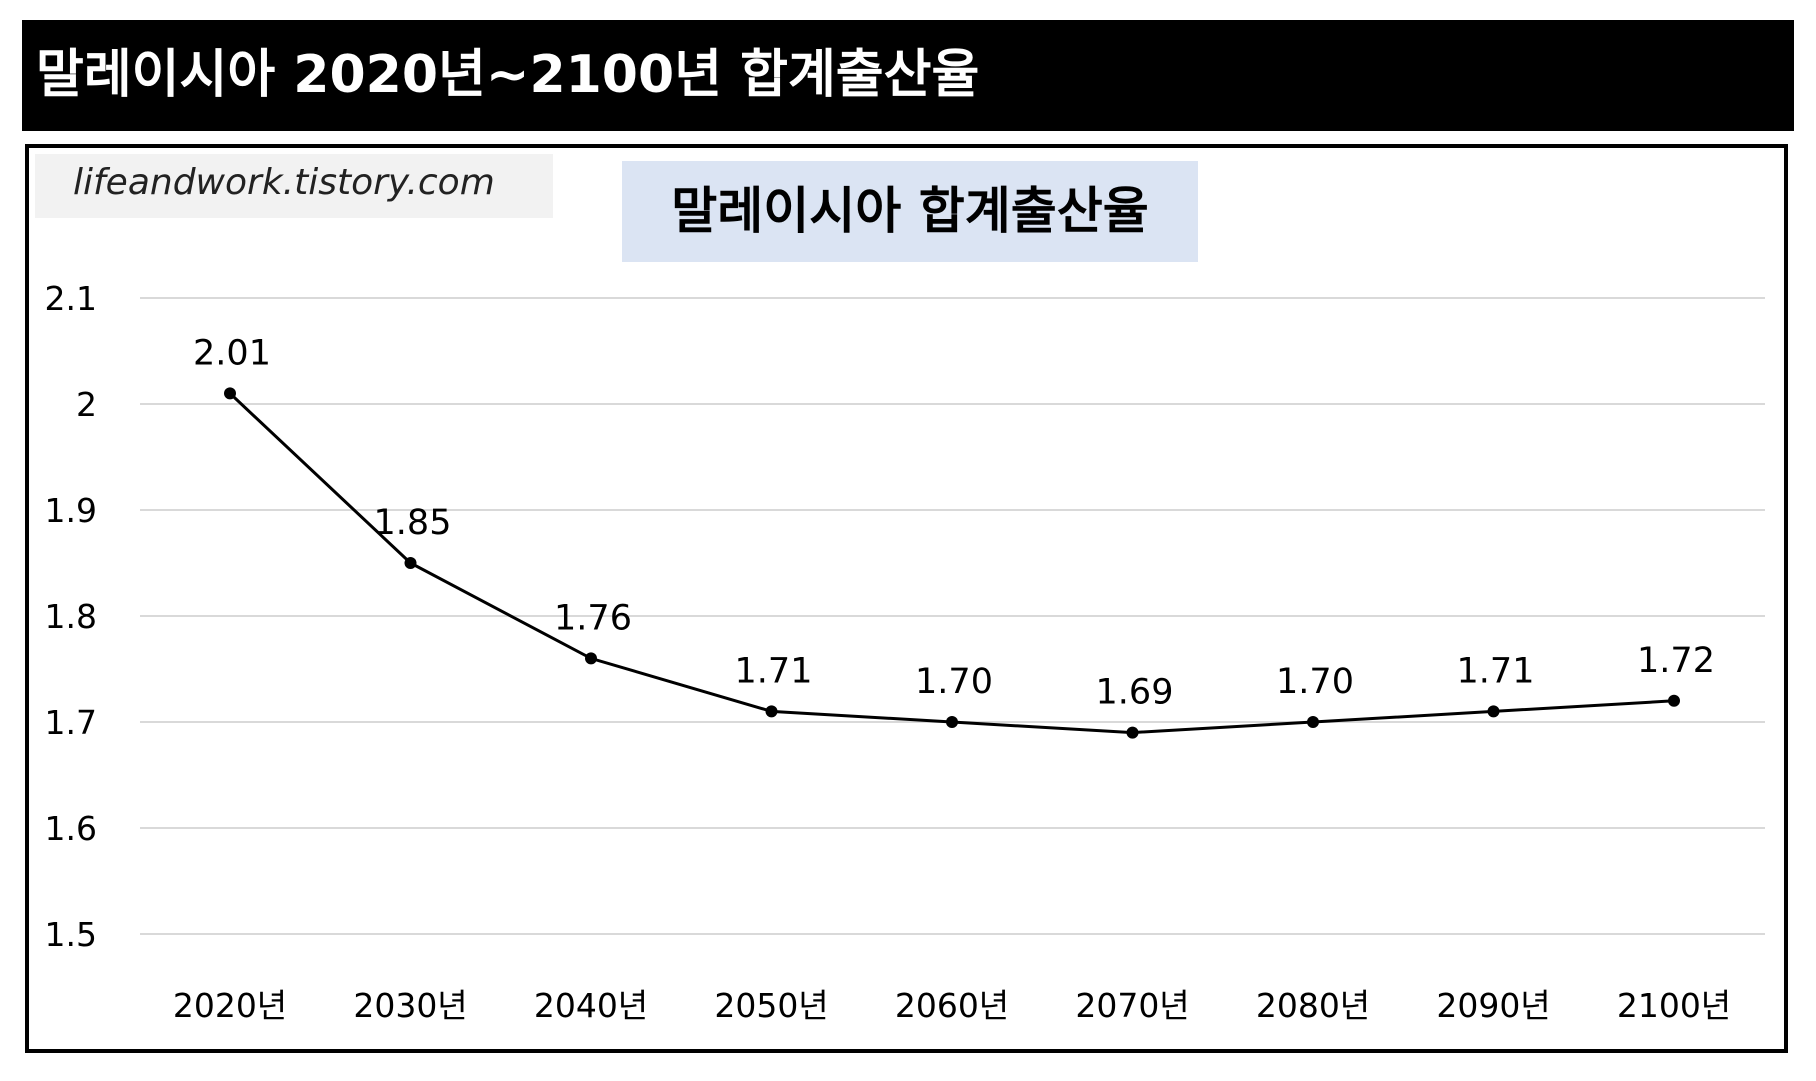 The image size is (1816, 1081). I want to click on x-tick-label: 2030년, so click(410, 1005).